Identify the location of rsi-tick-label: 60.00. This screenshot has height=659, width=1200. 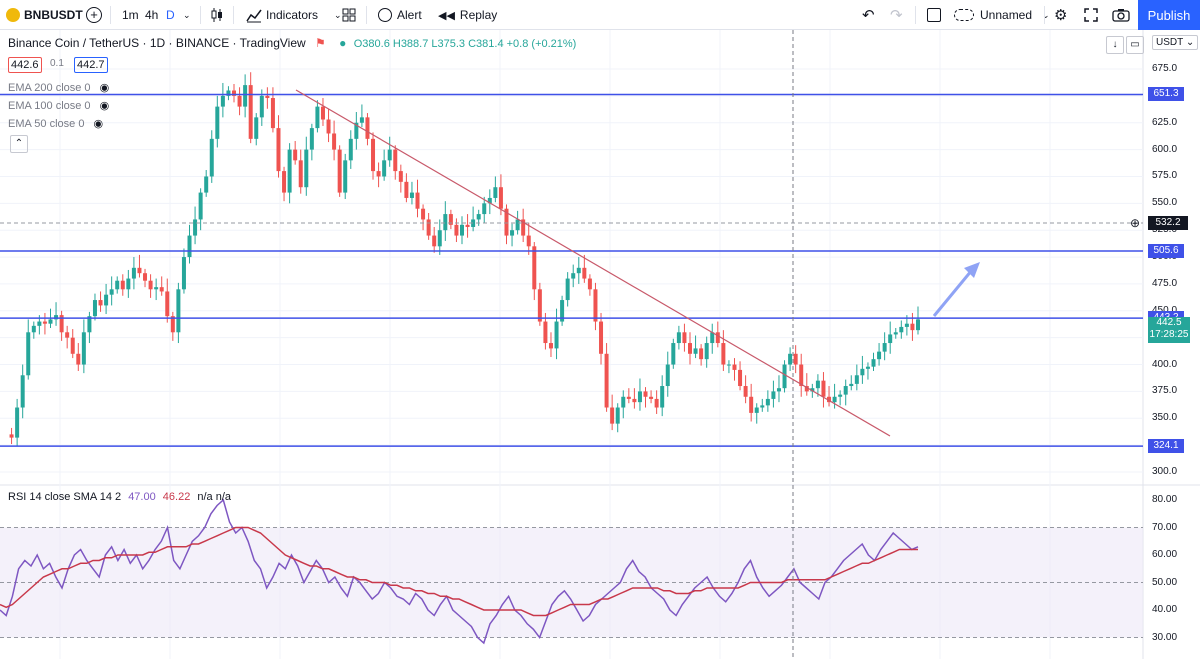
(1165, 554).